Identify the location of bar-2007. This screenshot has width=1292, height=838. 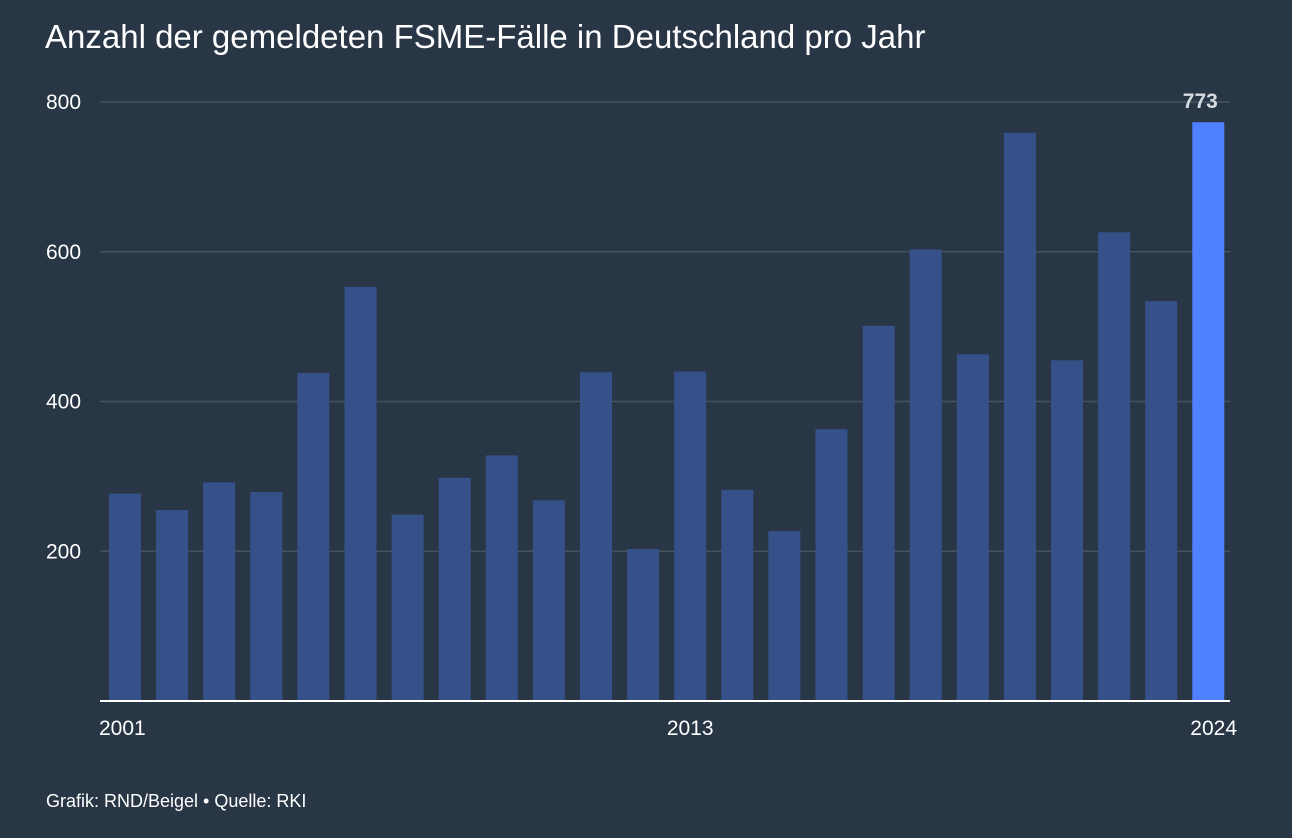
(407, 607).